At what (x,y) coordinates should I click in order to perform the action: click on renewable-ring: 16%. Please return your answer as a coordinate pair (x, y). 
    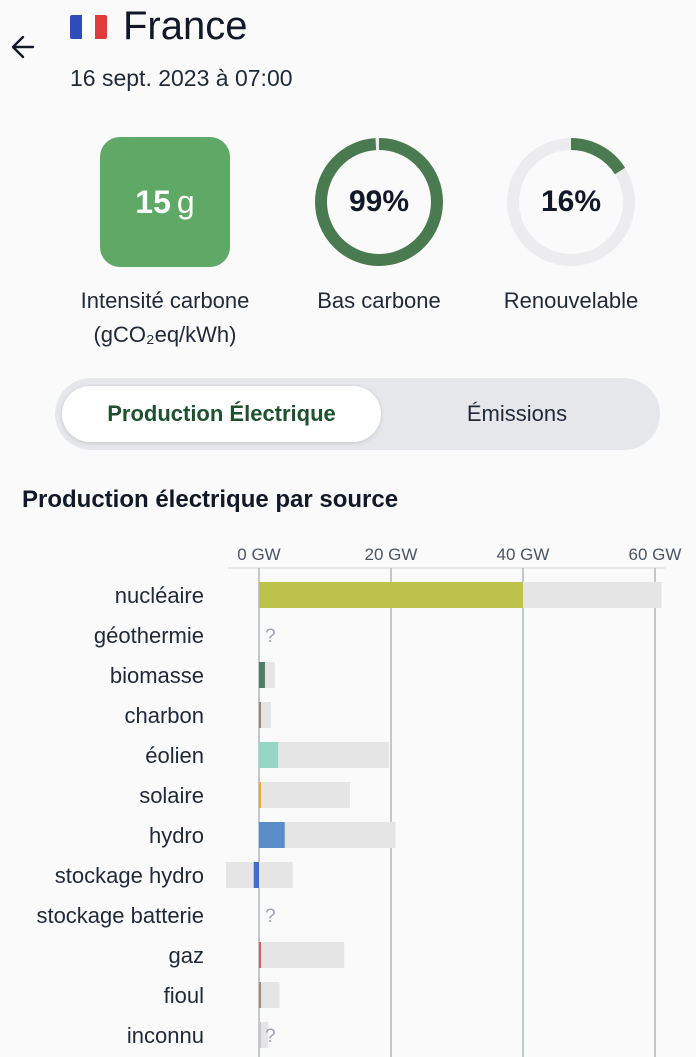
    Looking at the image, I should click on (571, 202).